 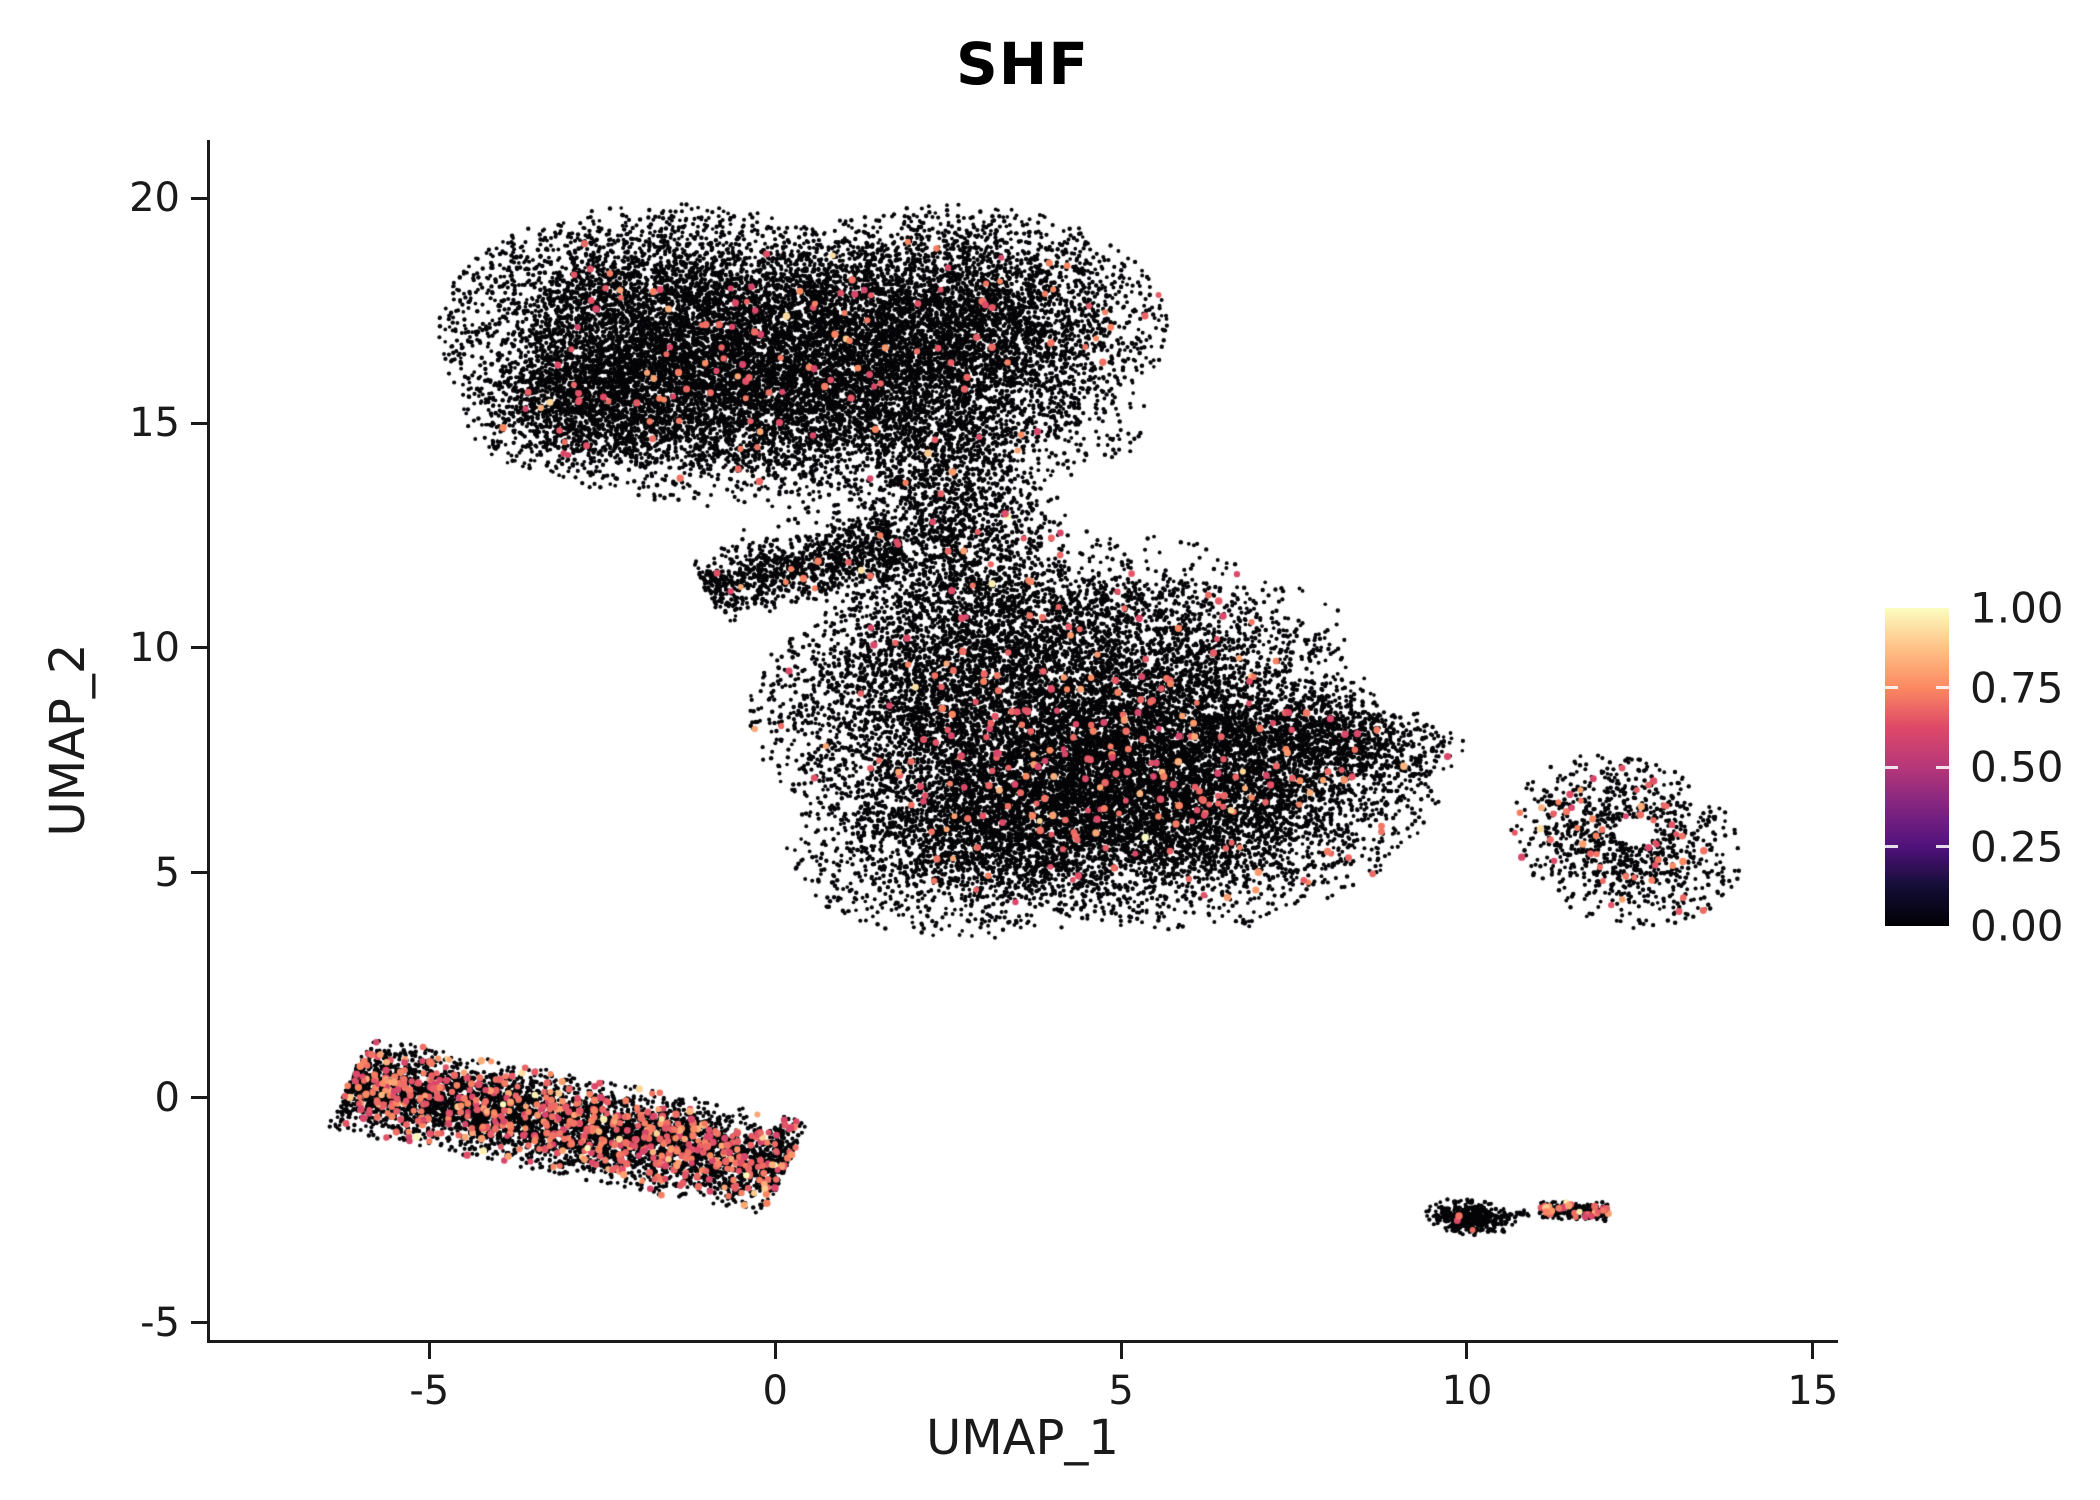 I want to click on x-tick-label: 10, so click(x=1467, y=1391).